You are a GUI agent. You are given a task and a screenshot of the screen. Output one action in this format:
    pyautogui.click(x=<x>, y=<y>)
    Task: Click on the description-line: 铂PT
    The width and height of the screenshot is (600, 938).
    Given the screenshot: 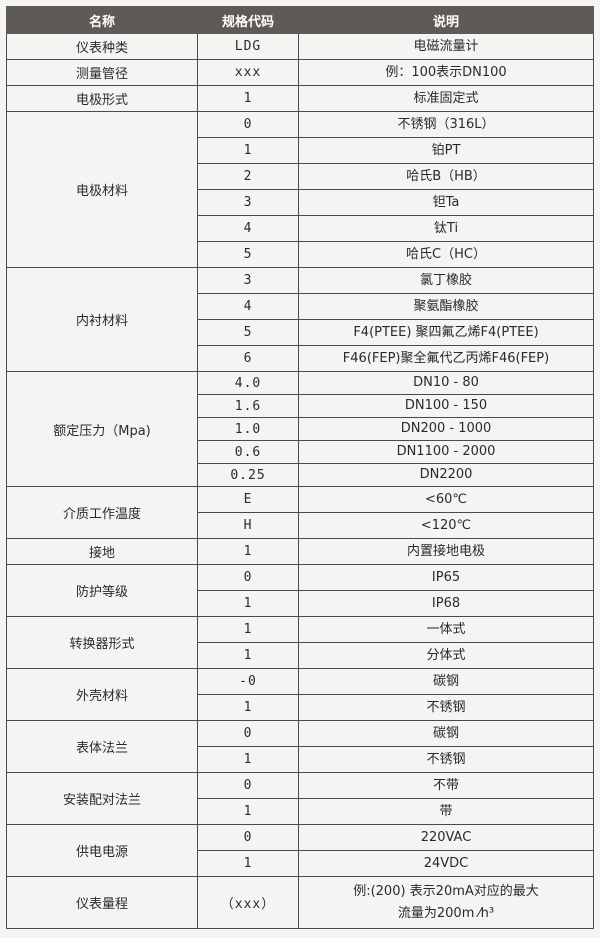 What is the action you would take?
    pyautogui.click(x=446, y=150)
    